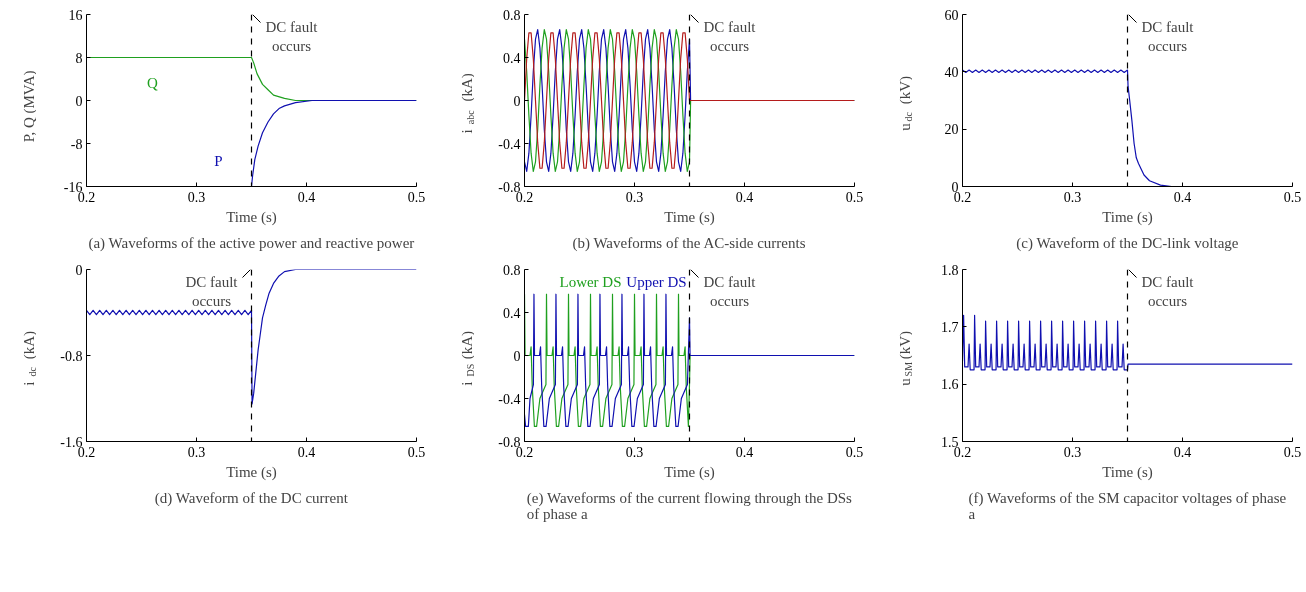 This screenshot has width=1306, height=592. Describe the element at coordinates (950, 270) in the screenshot. I see `y-tick-label: 1.8` at that location.